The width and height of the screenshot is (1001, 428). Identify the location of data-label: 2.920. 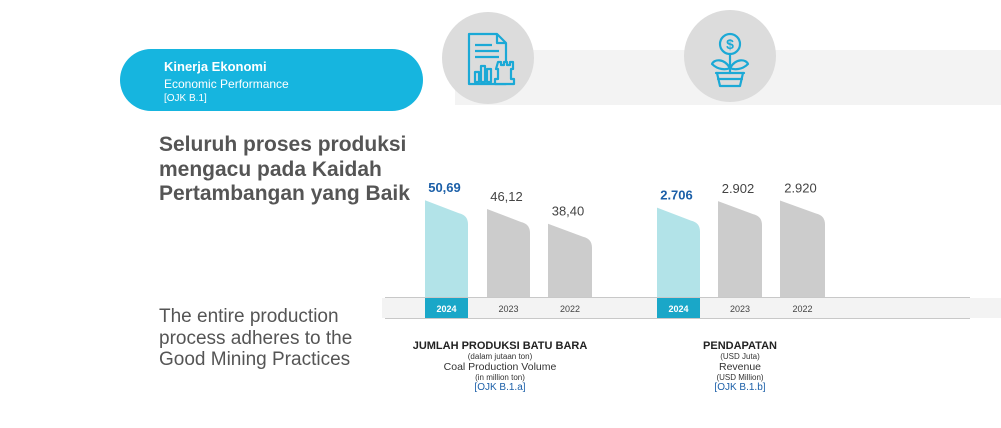
(800, 187).